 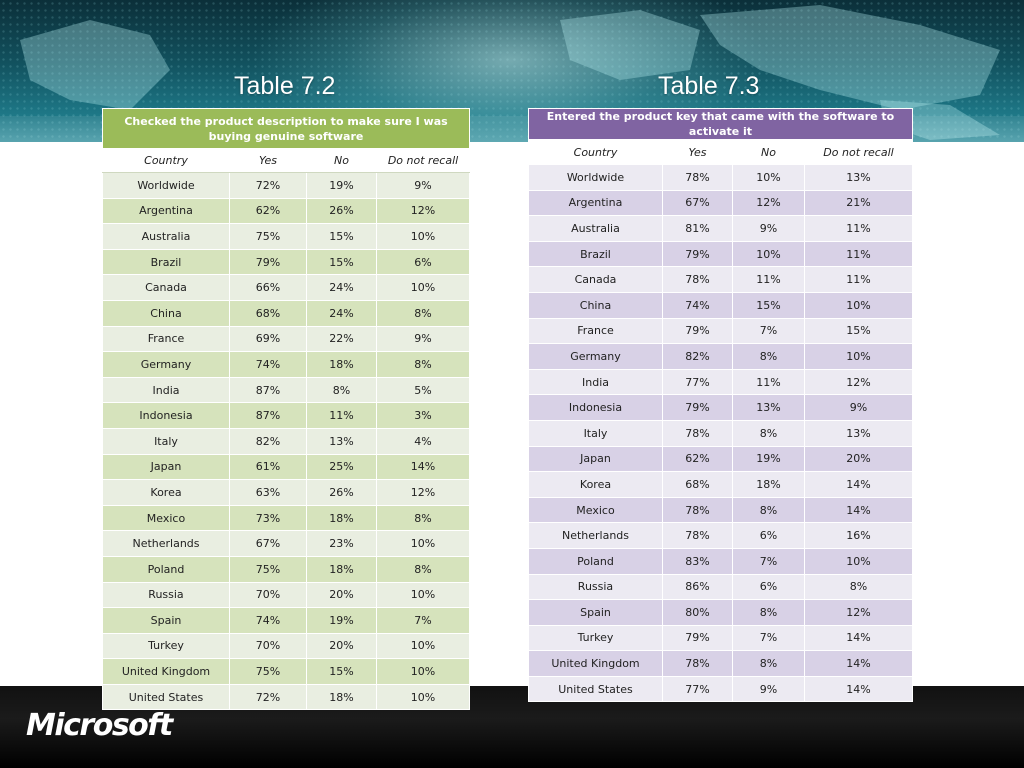 What do you see at coordinates (595, 177) in the screenshot?
I see `country-cell: Worldwide` at bounding box center [595, 177].